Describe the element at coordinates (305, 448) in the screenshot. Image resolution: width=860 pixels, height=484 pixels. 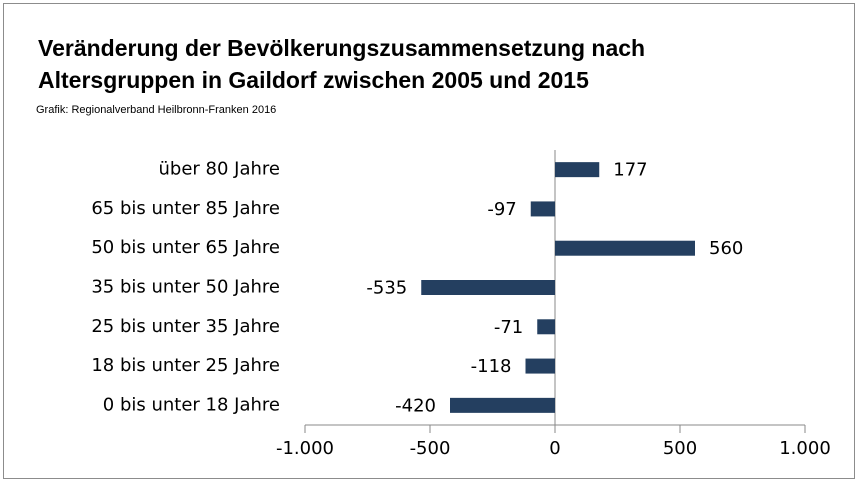
I see `x-tick-label: -1.000` at that location.